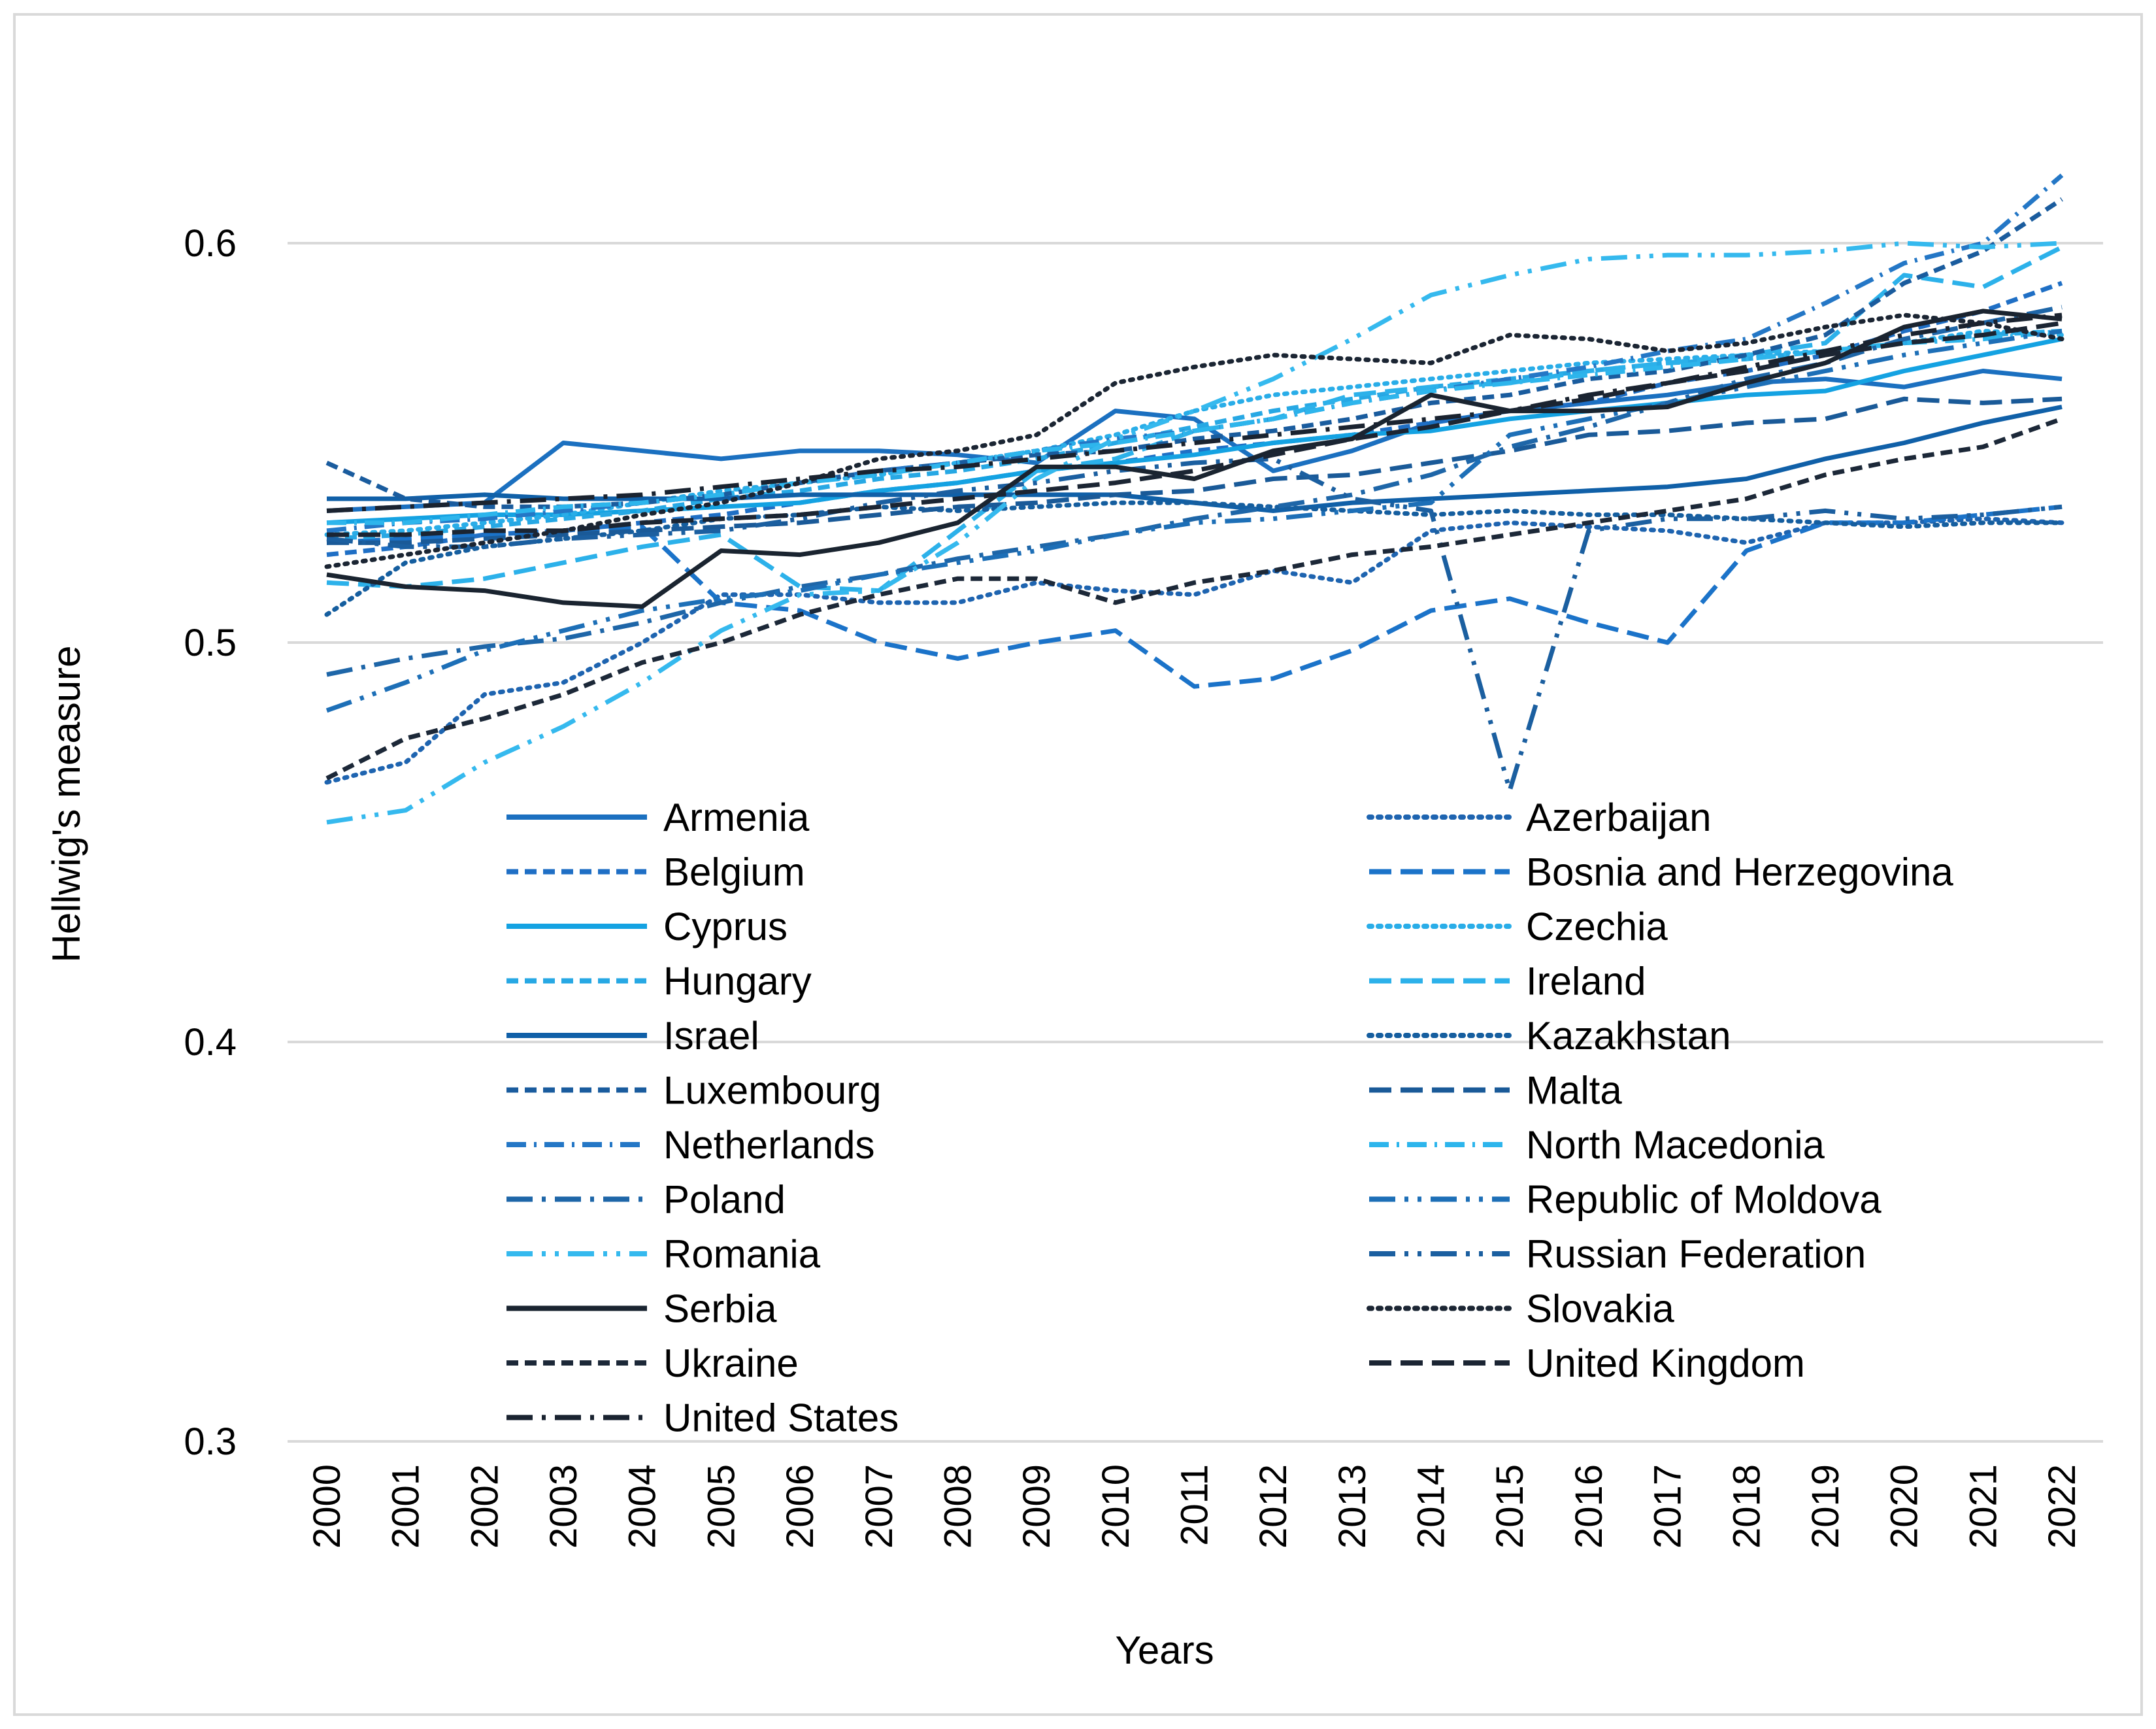  I want to click on y-tick-label: 0.5, so click(210, 643).